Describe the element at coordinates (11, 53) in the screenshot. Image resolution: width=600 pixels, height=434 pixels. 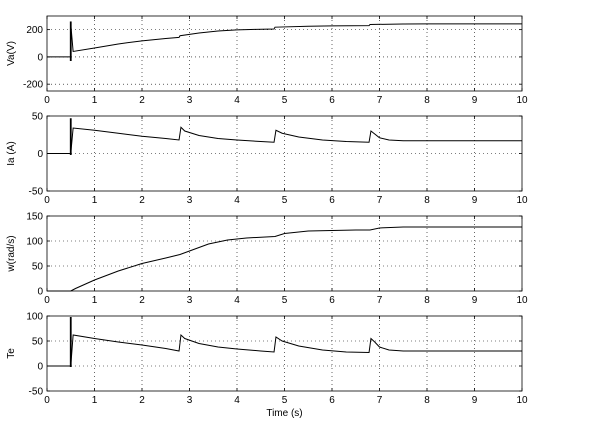
I see `y-axis-label: Va(V)` at that location.